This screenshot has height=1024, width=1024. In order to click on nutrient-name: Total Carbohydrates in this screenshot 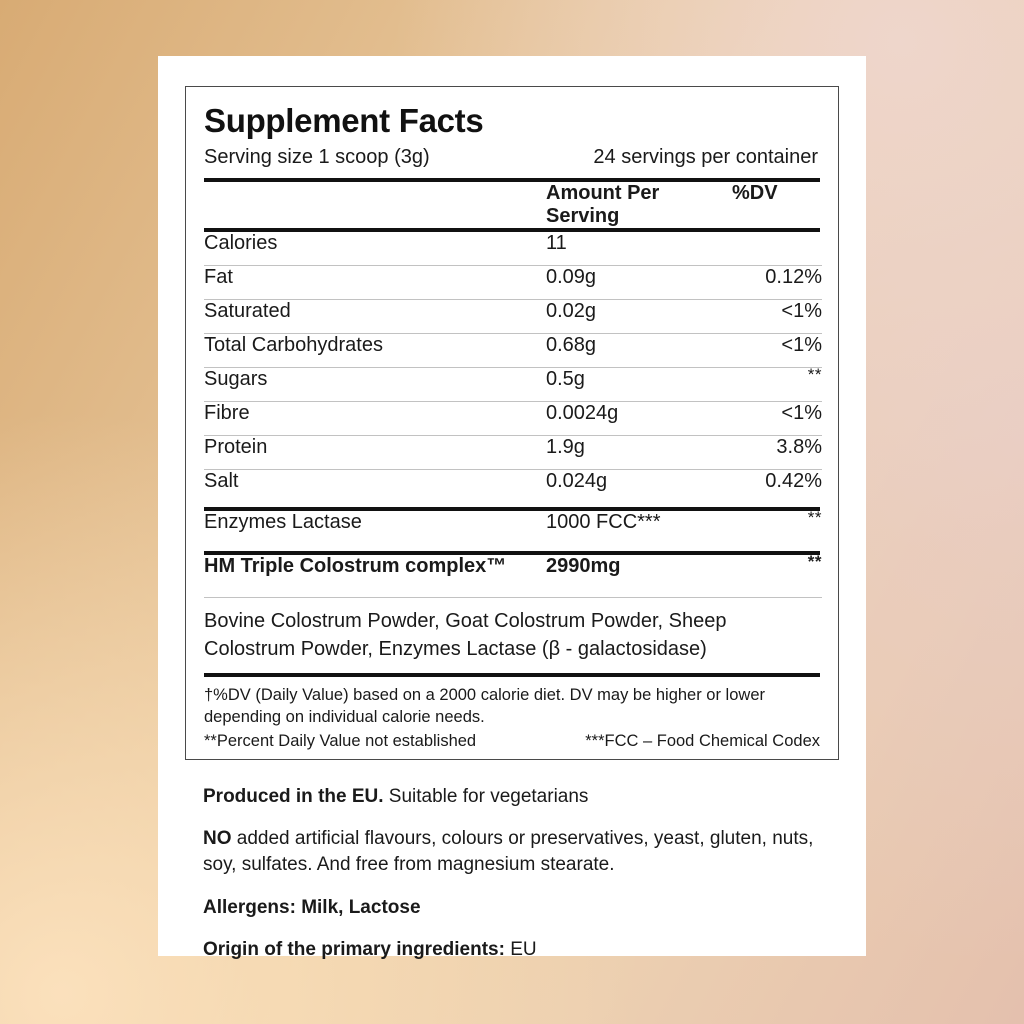, I will do `click(375, 350)`.